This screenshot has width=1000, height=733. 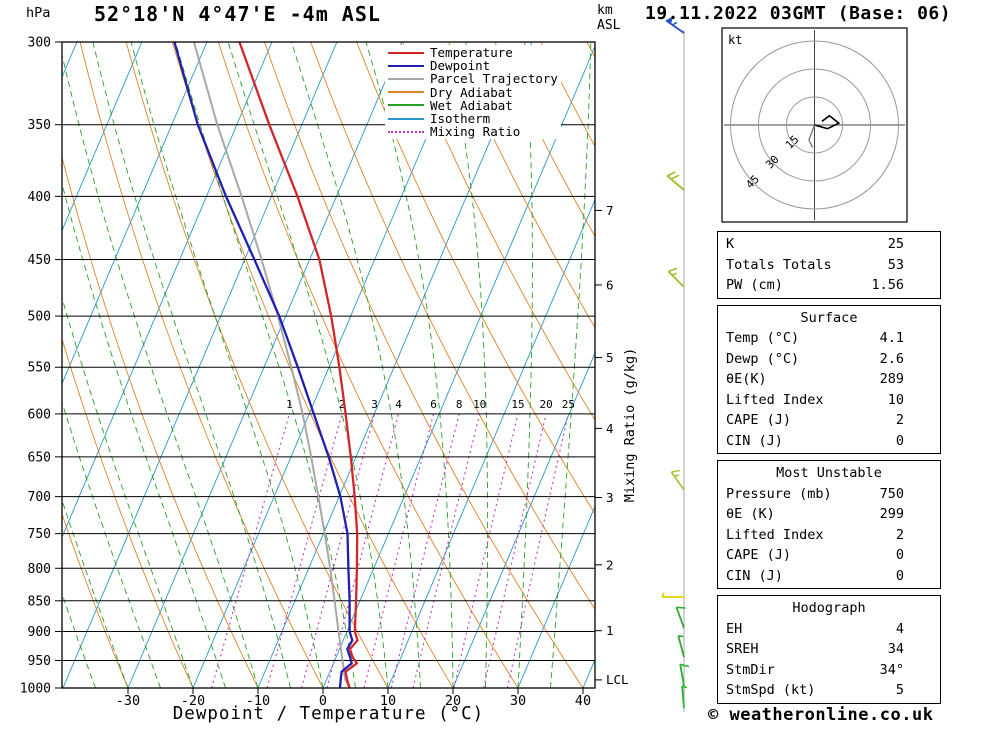 I want to click on hodograph-trace, so click(x=827, y=122).